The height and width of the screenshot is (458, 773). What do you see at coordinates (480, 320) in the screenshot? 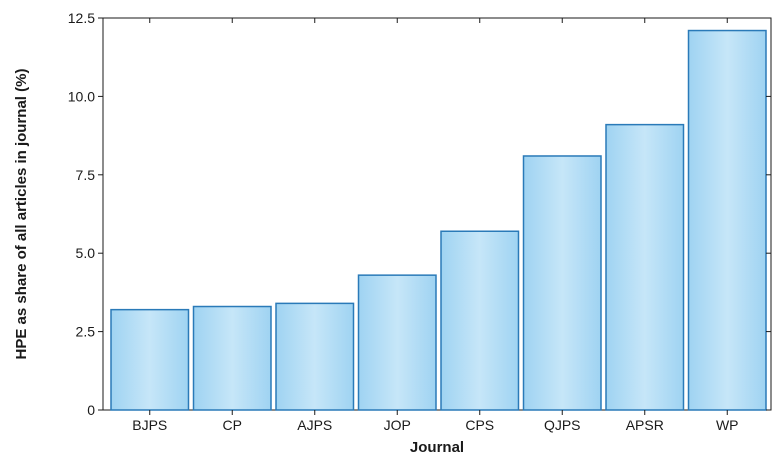
I see `bar-cps` at bounding box center [480, 320].